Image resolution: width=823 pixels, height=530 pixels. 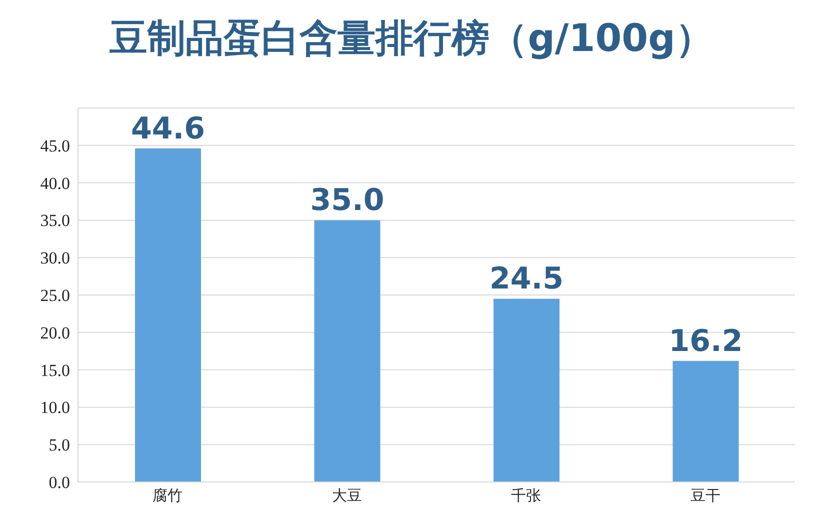 I want to click on data-label: 44.6, so click(x=168, y=128).